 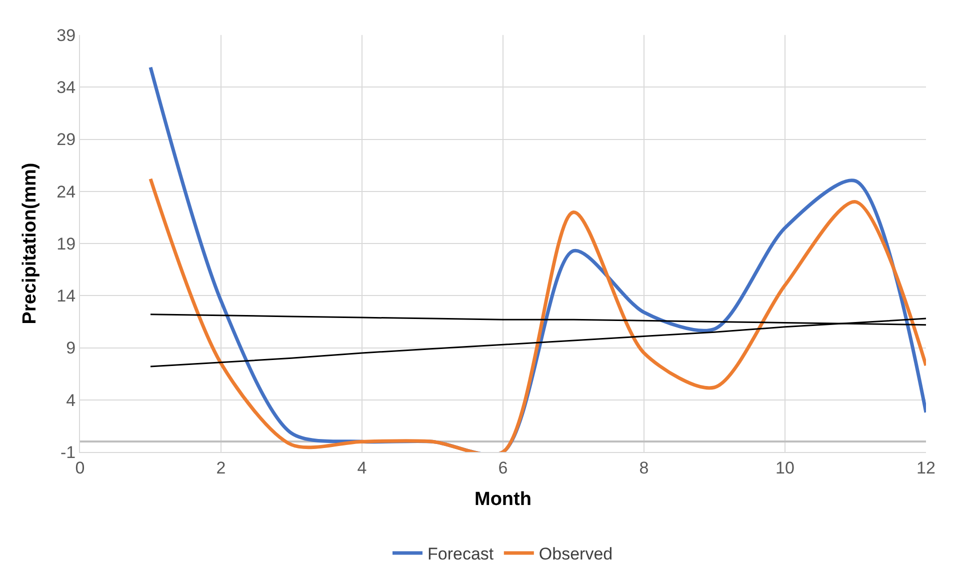 What do you see at coordinates (68, 452) in the screenshot?
I see `y-tick-label: -1` at bounding box center [68, 452].